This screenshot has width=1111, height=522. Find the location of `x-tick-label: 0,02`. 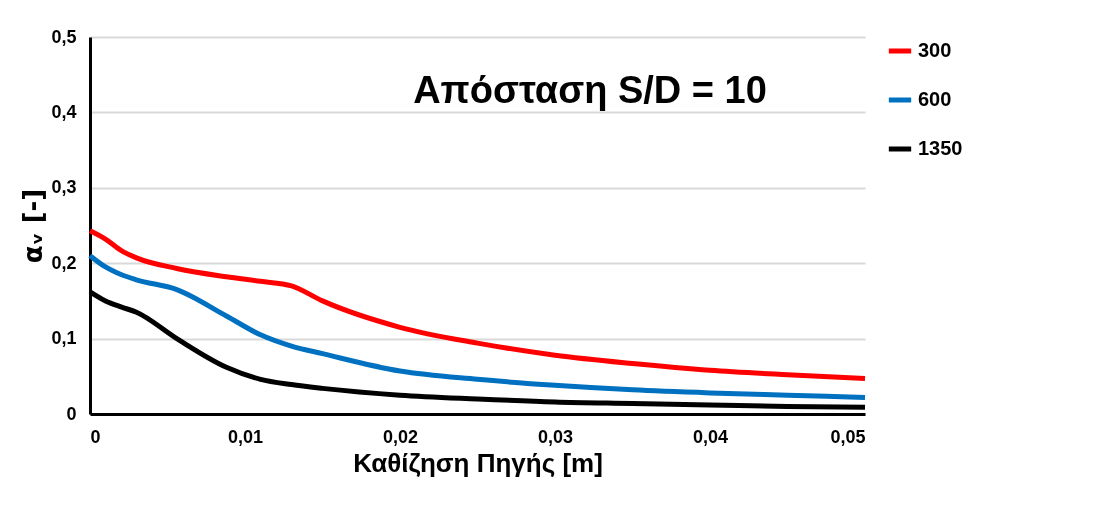

x-tick-label: 0,02 is located at coordinates (400, 436).